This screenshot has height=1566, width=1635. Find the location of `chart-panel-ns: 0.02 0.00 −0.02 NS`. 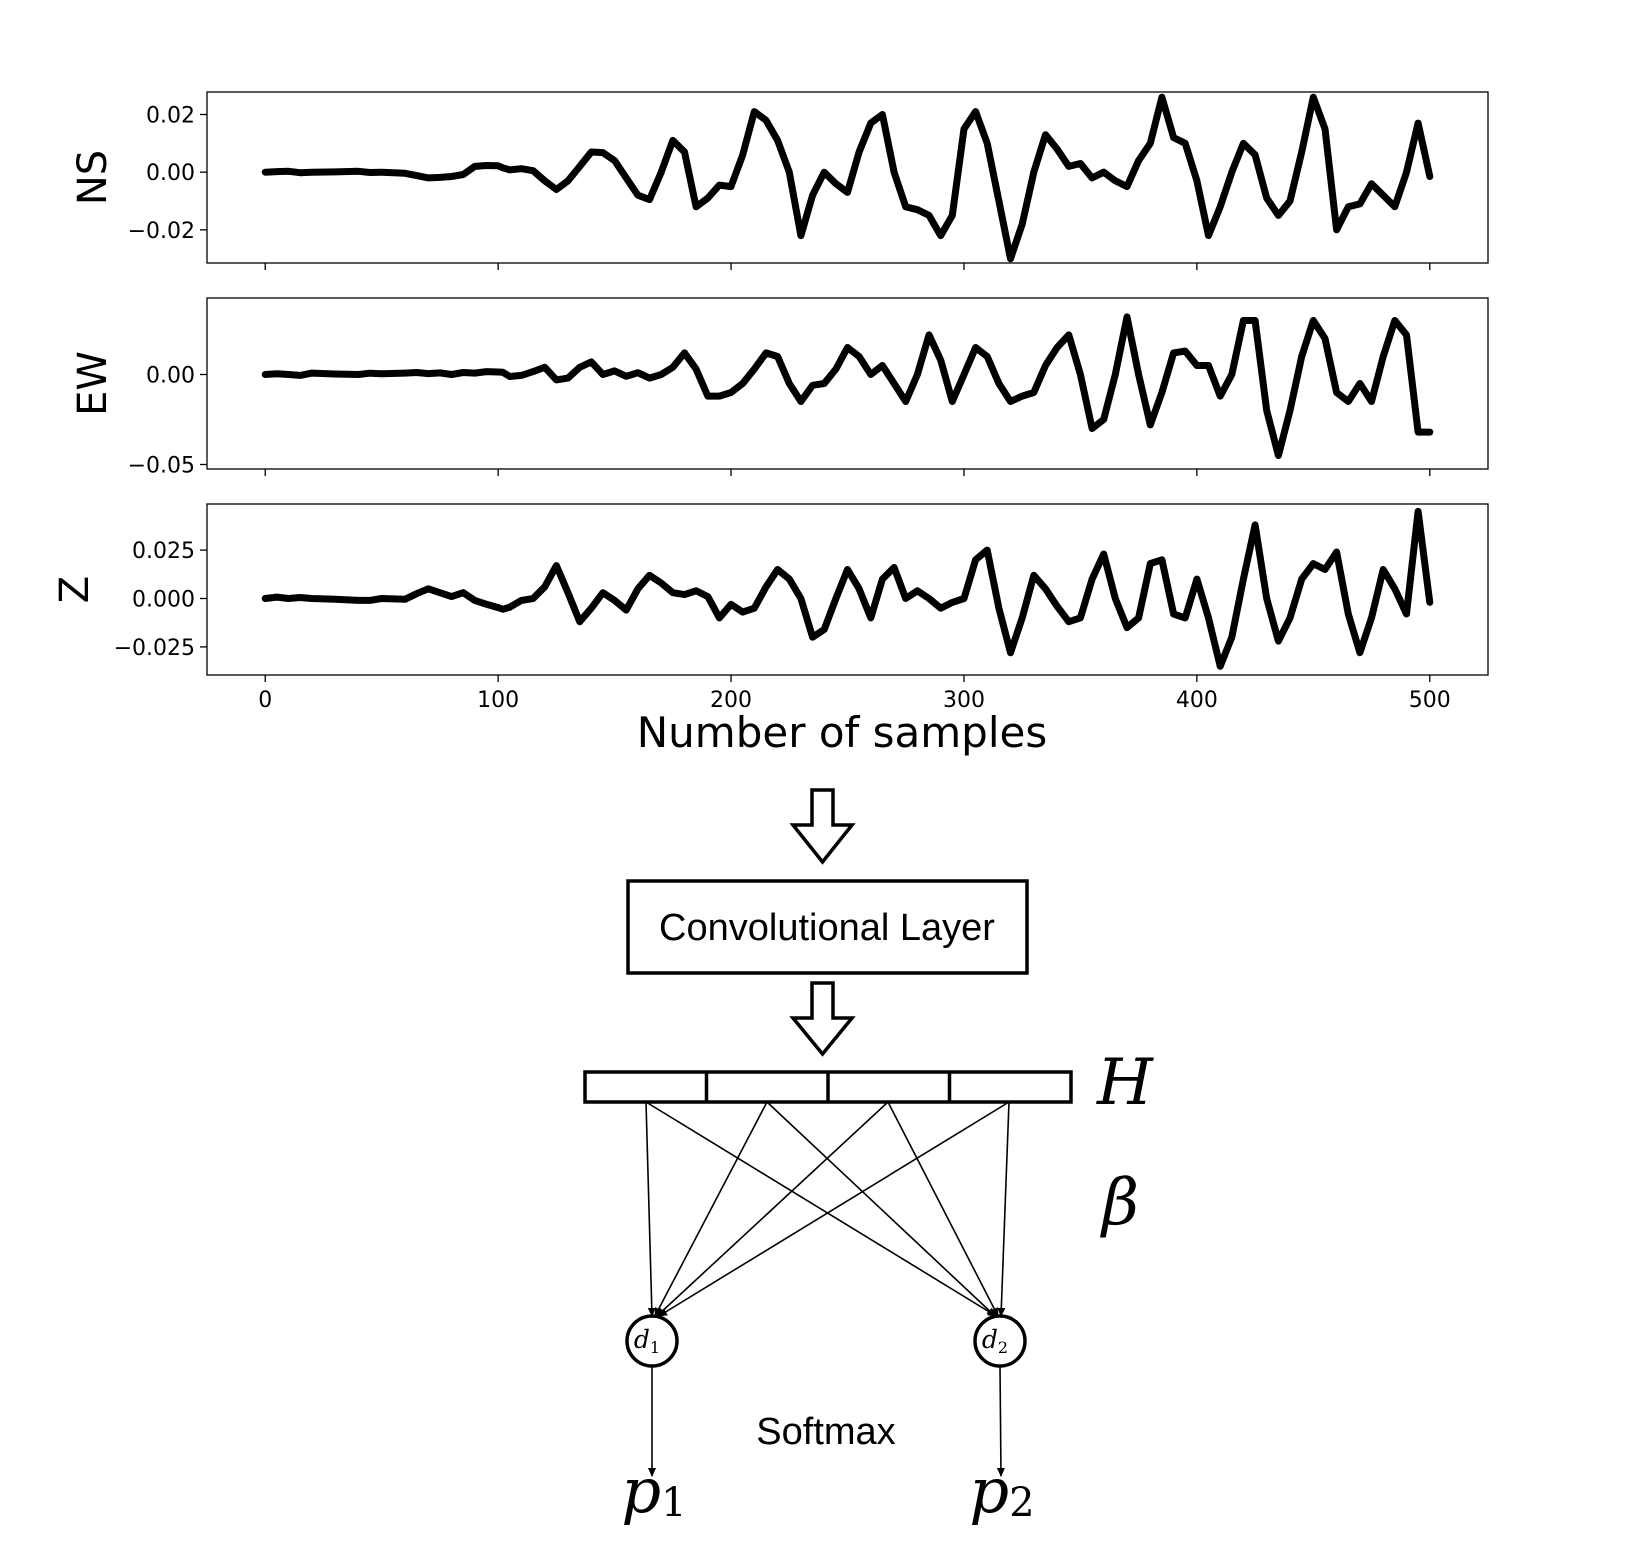

chart-panel-ns: 0.02 0.00 −0.02 NS is located at coordinates (779, 180).